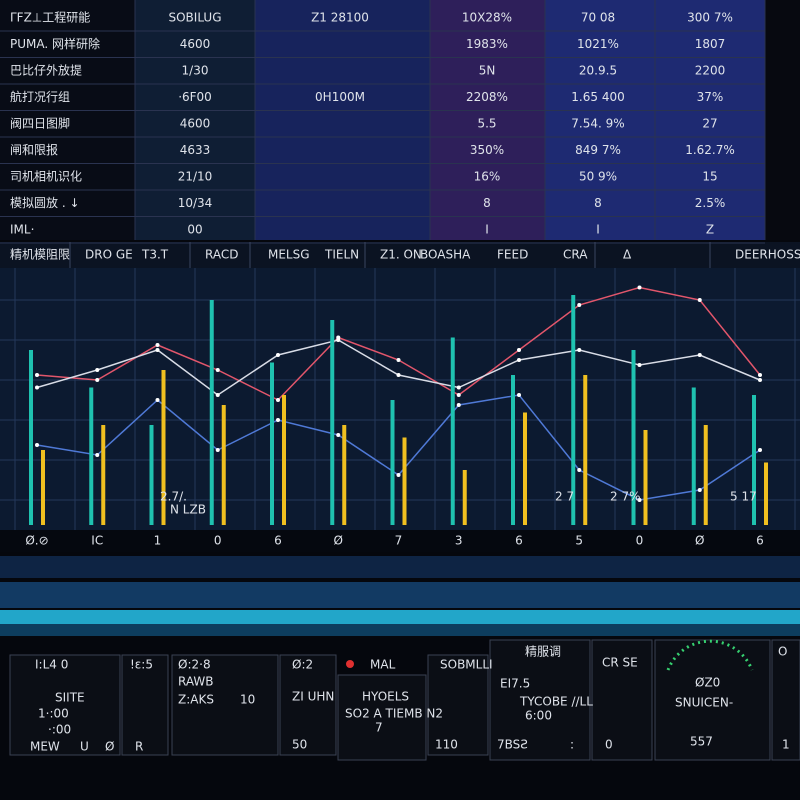  What do you see at coordinates (195, 120) in the screenshot?
I see `col-b` at bounding box center [195, 120].